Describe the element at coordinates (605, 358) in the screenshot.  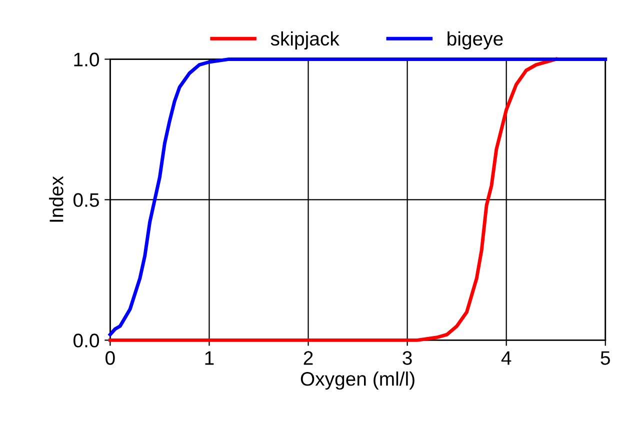
I see `x-tick-label: 5` at that location.